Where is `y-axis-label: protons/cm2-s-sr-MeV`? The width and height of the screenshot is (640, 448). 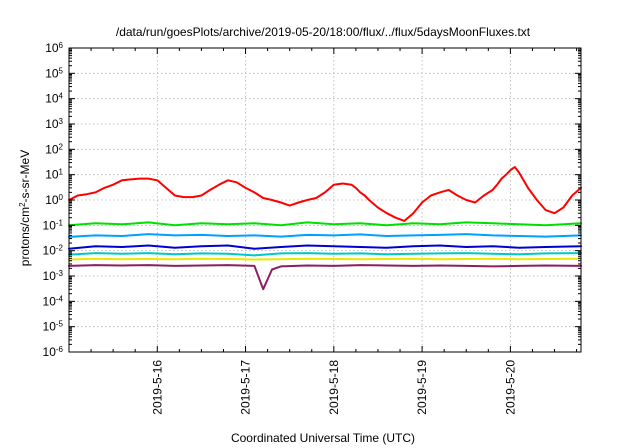 y-axis-label: protons/cm2-s-sr-MeV is located at coordinates (25, 208).